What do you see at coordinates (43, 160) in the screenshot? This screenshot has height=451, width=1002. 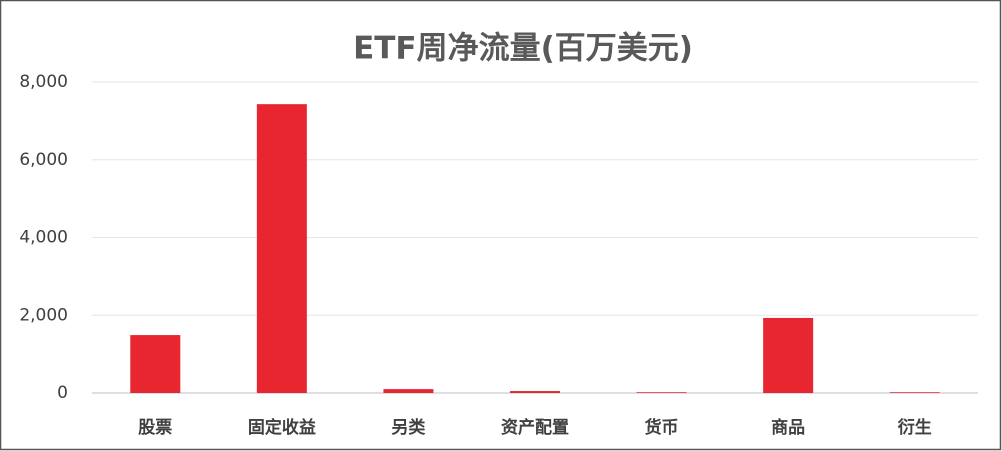 I see `y-tick-label: 6,000` at bounding box center [43, 160].